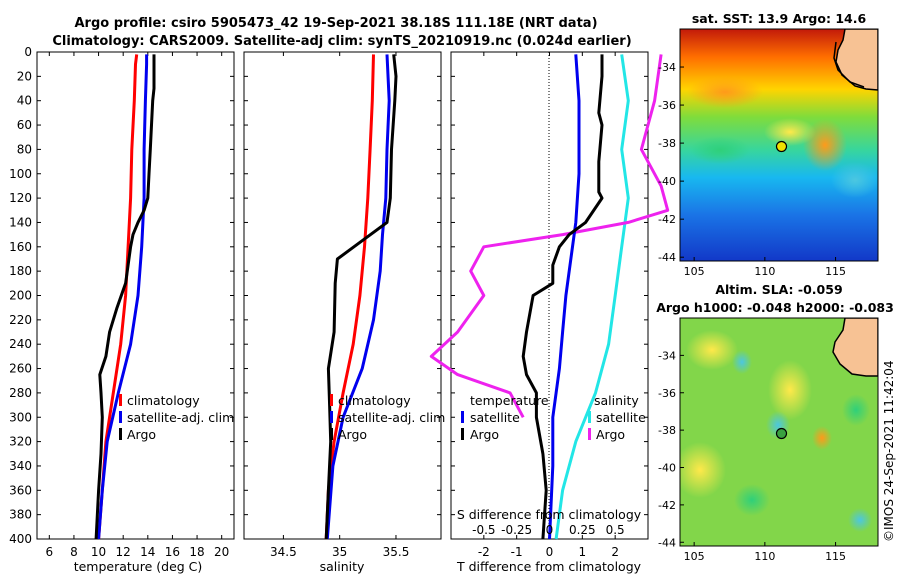  What do you see at coordinates (20, 417) in the screenshot?
I see `y-tick-label: 300` at bounding box center [20, 417].